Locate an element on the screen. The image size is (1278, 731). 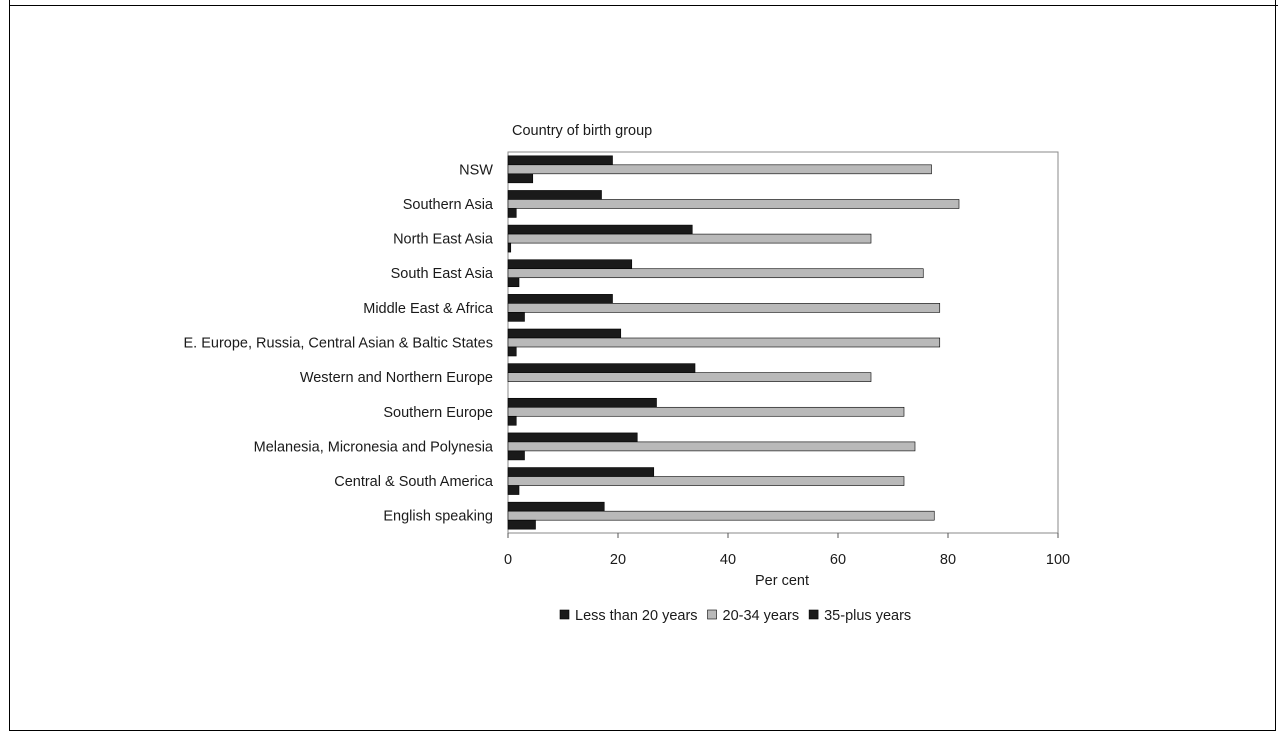
x-tick-label: 60 is located at coordinates (838, 560).